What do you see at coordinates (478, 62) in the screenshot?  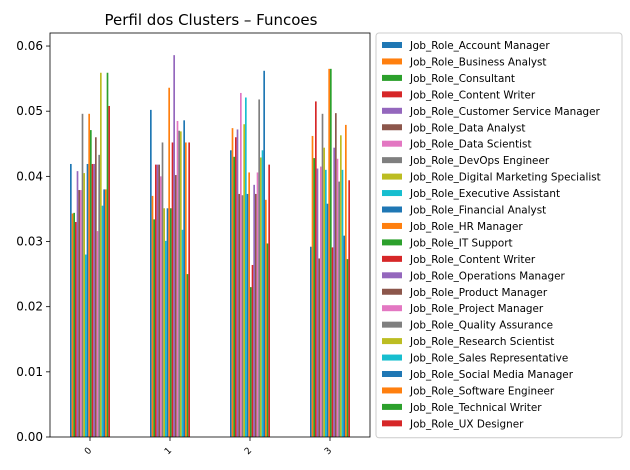 I see `legend-entry: Job_Role_Business Analyst` at bounding box center [478, 62].